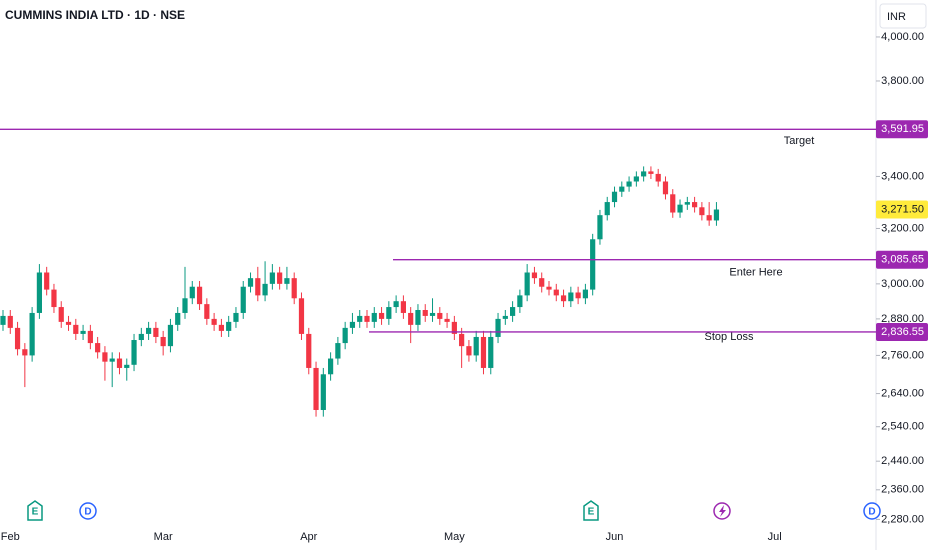  What do you see at coordinates (902, 490) in the screenshot?
I see `y-tick-label: 2,360.00` at bounding box center [902, 490].